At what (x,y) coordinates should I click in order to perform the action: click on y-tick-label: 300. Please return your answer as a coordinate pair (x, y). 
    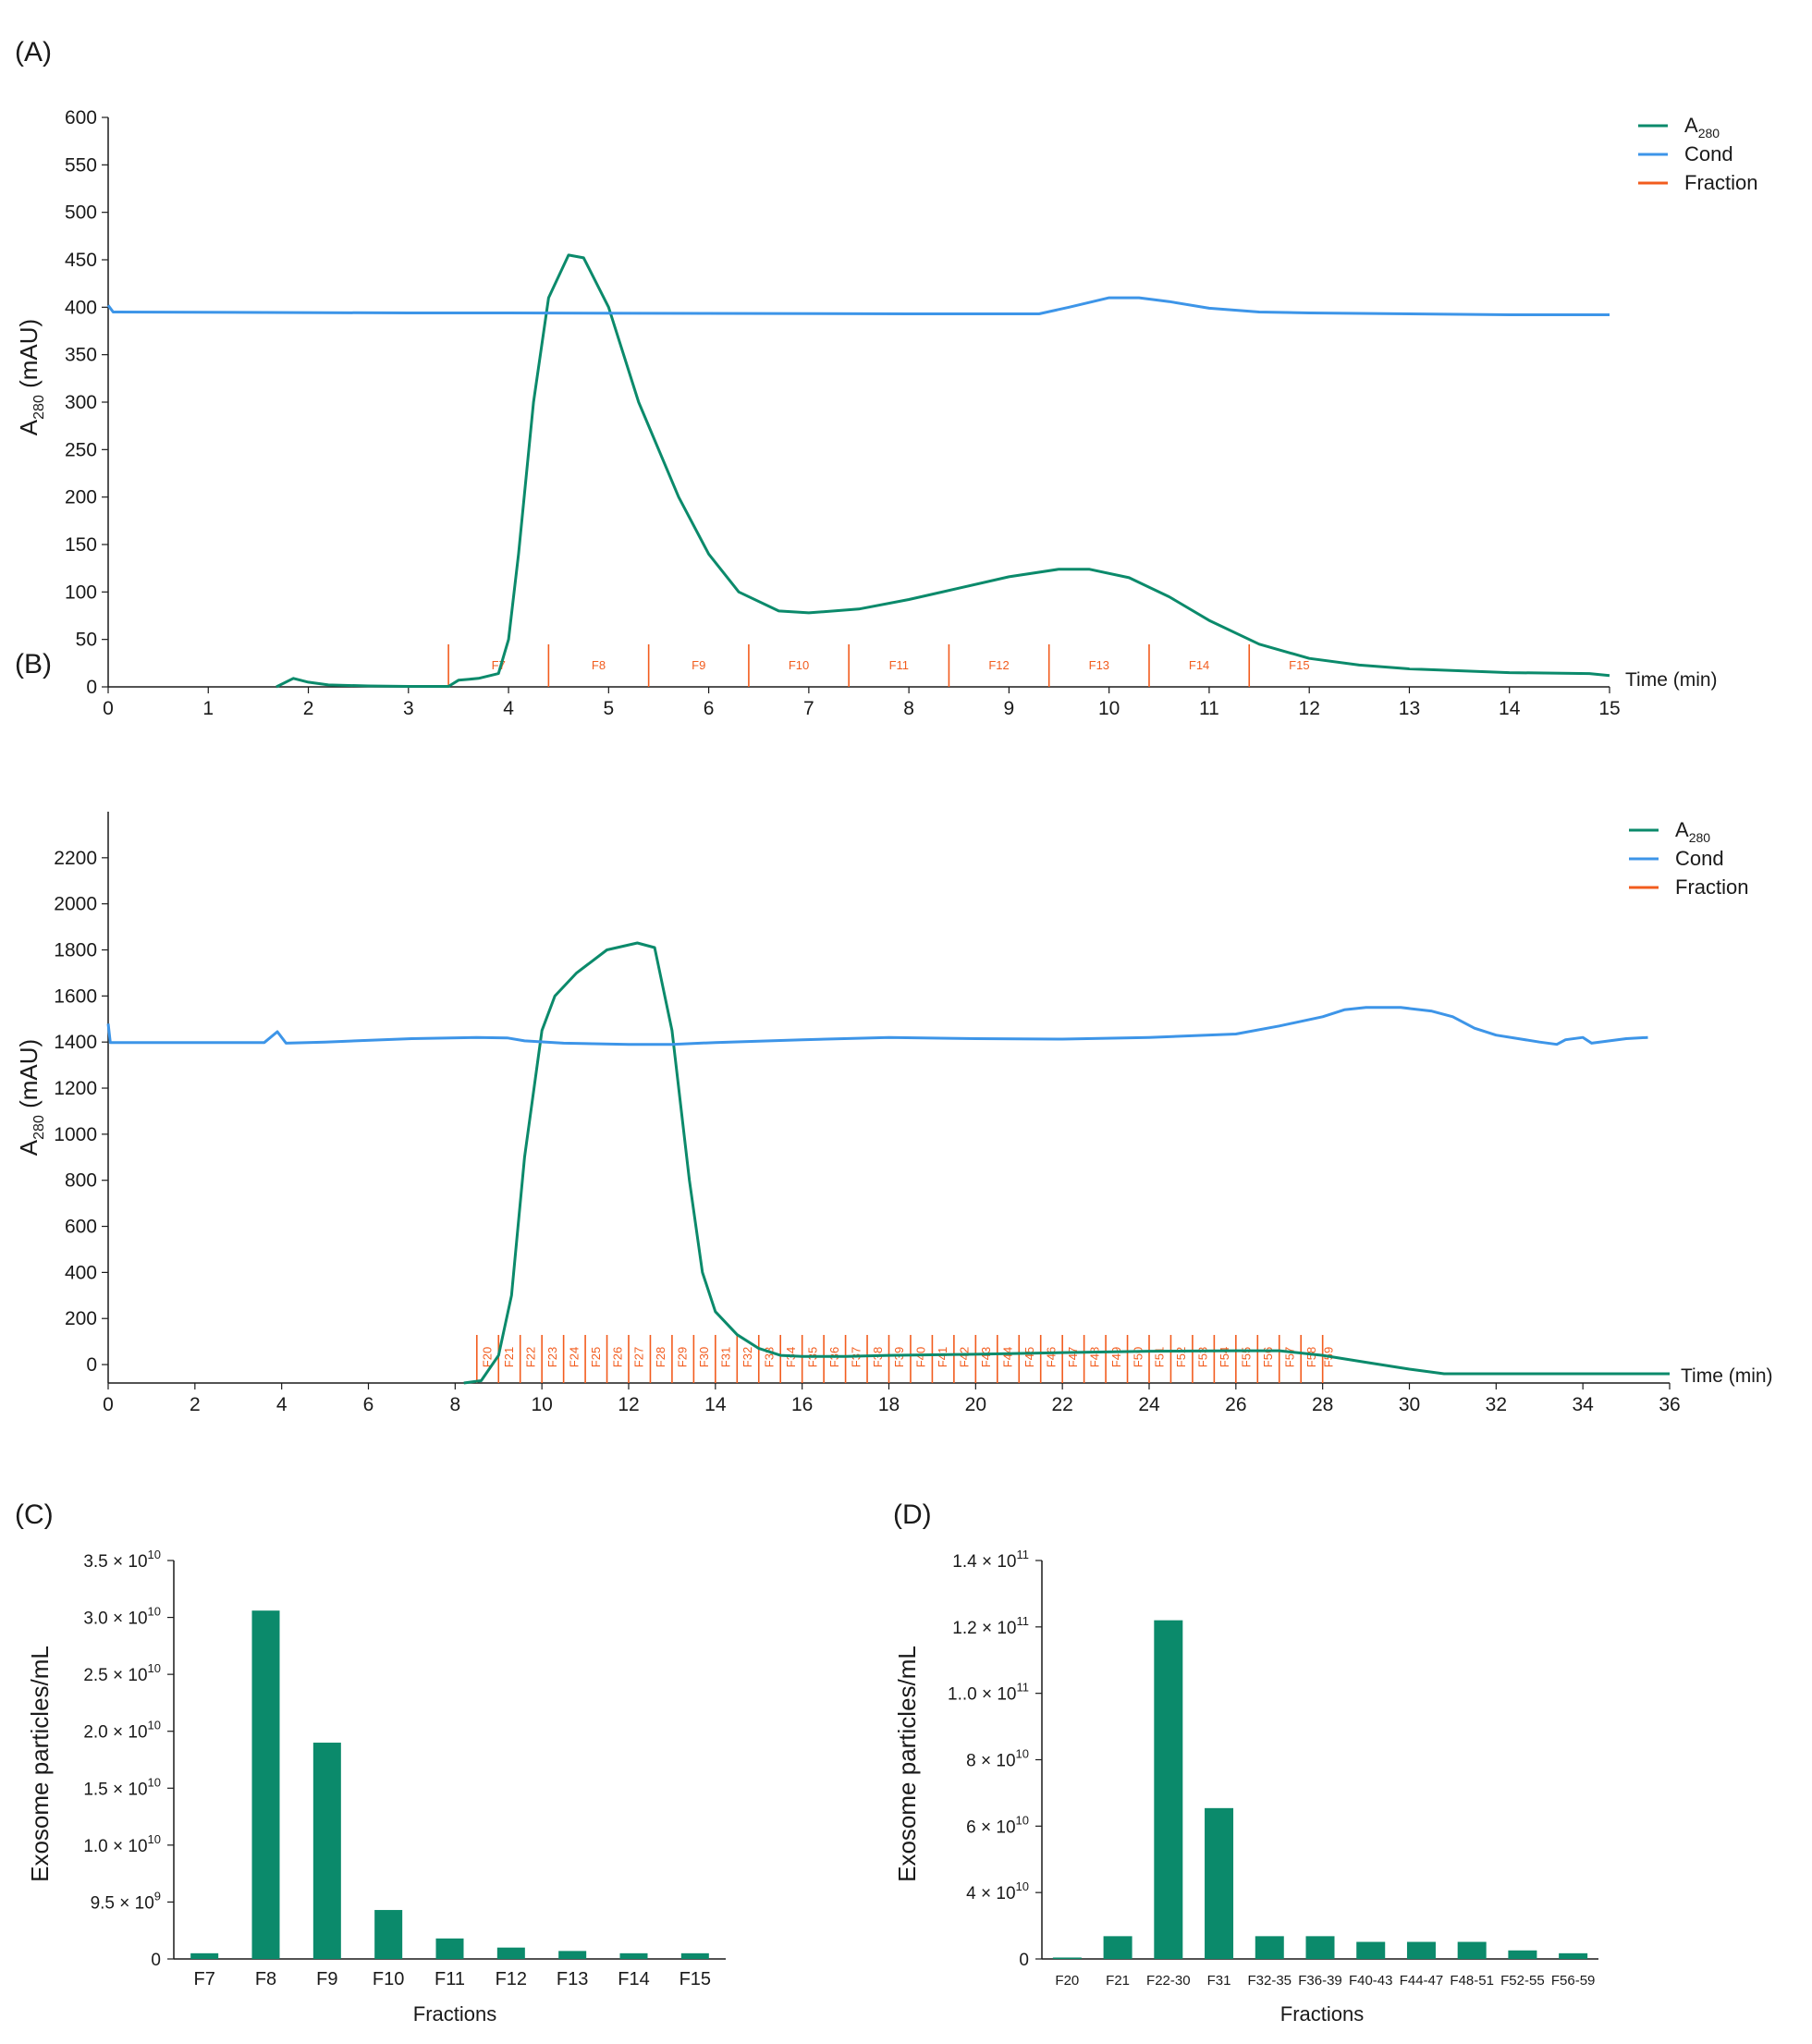
    Looking at the image, I should click on (81, 402).